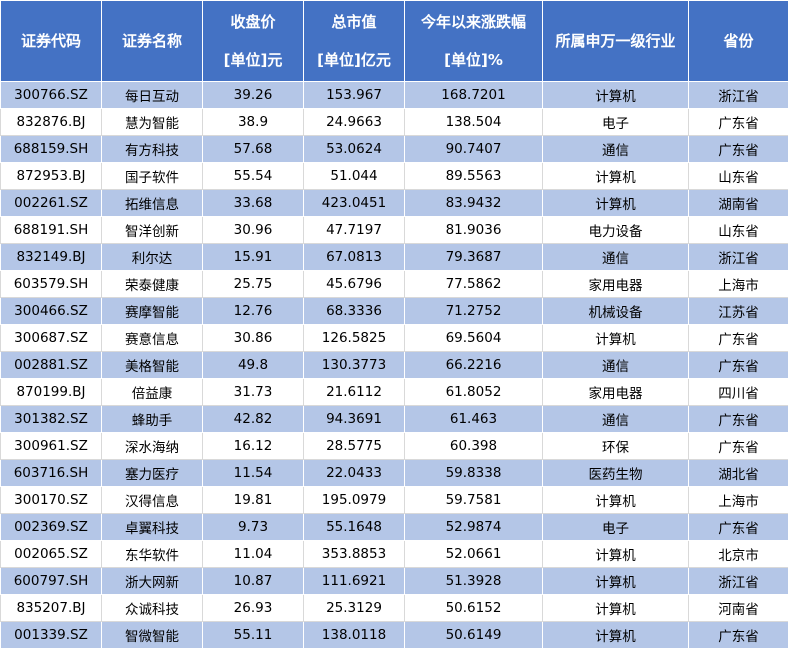 The image size is (788, 649). What do you see at coordinates (51, 230) in the screenshot?
I see `code-cell: 688191.SH` at bounding box center [51, 230].